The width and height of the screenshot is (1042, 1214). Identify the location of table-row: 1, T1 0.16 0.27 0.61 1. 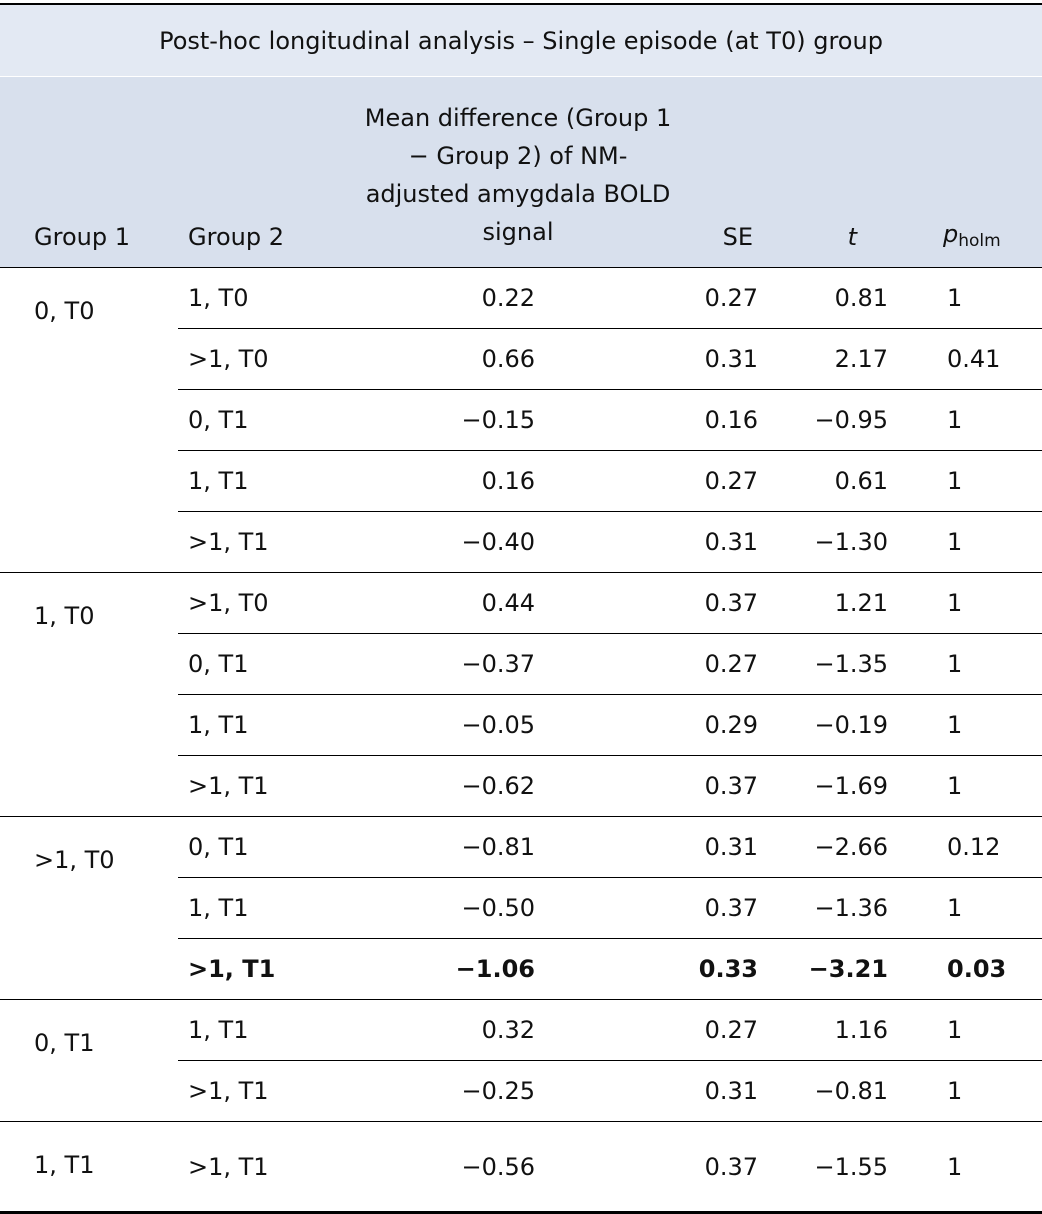
(521, 481).